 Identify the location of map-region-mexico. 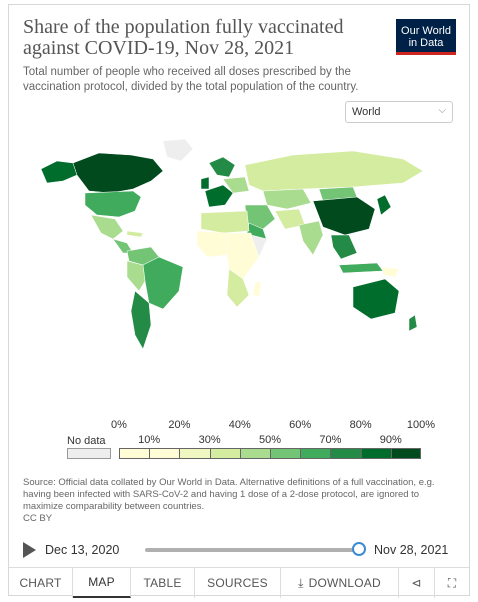
(107, 227).